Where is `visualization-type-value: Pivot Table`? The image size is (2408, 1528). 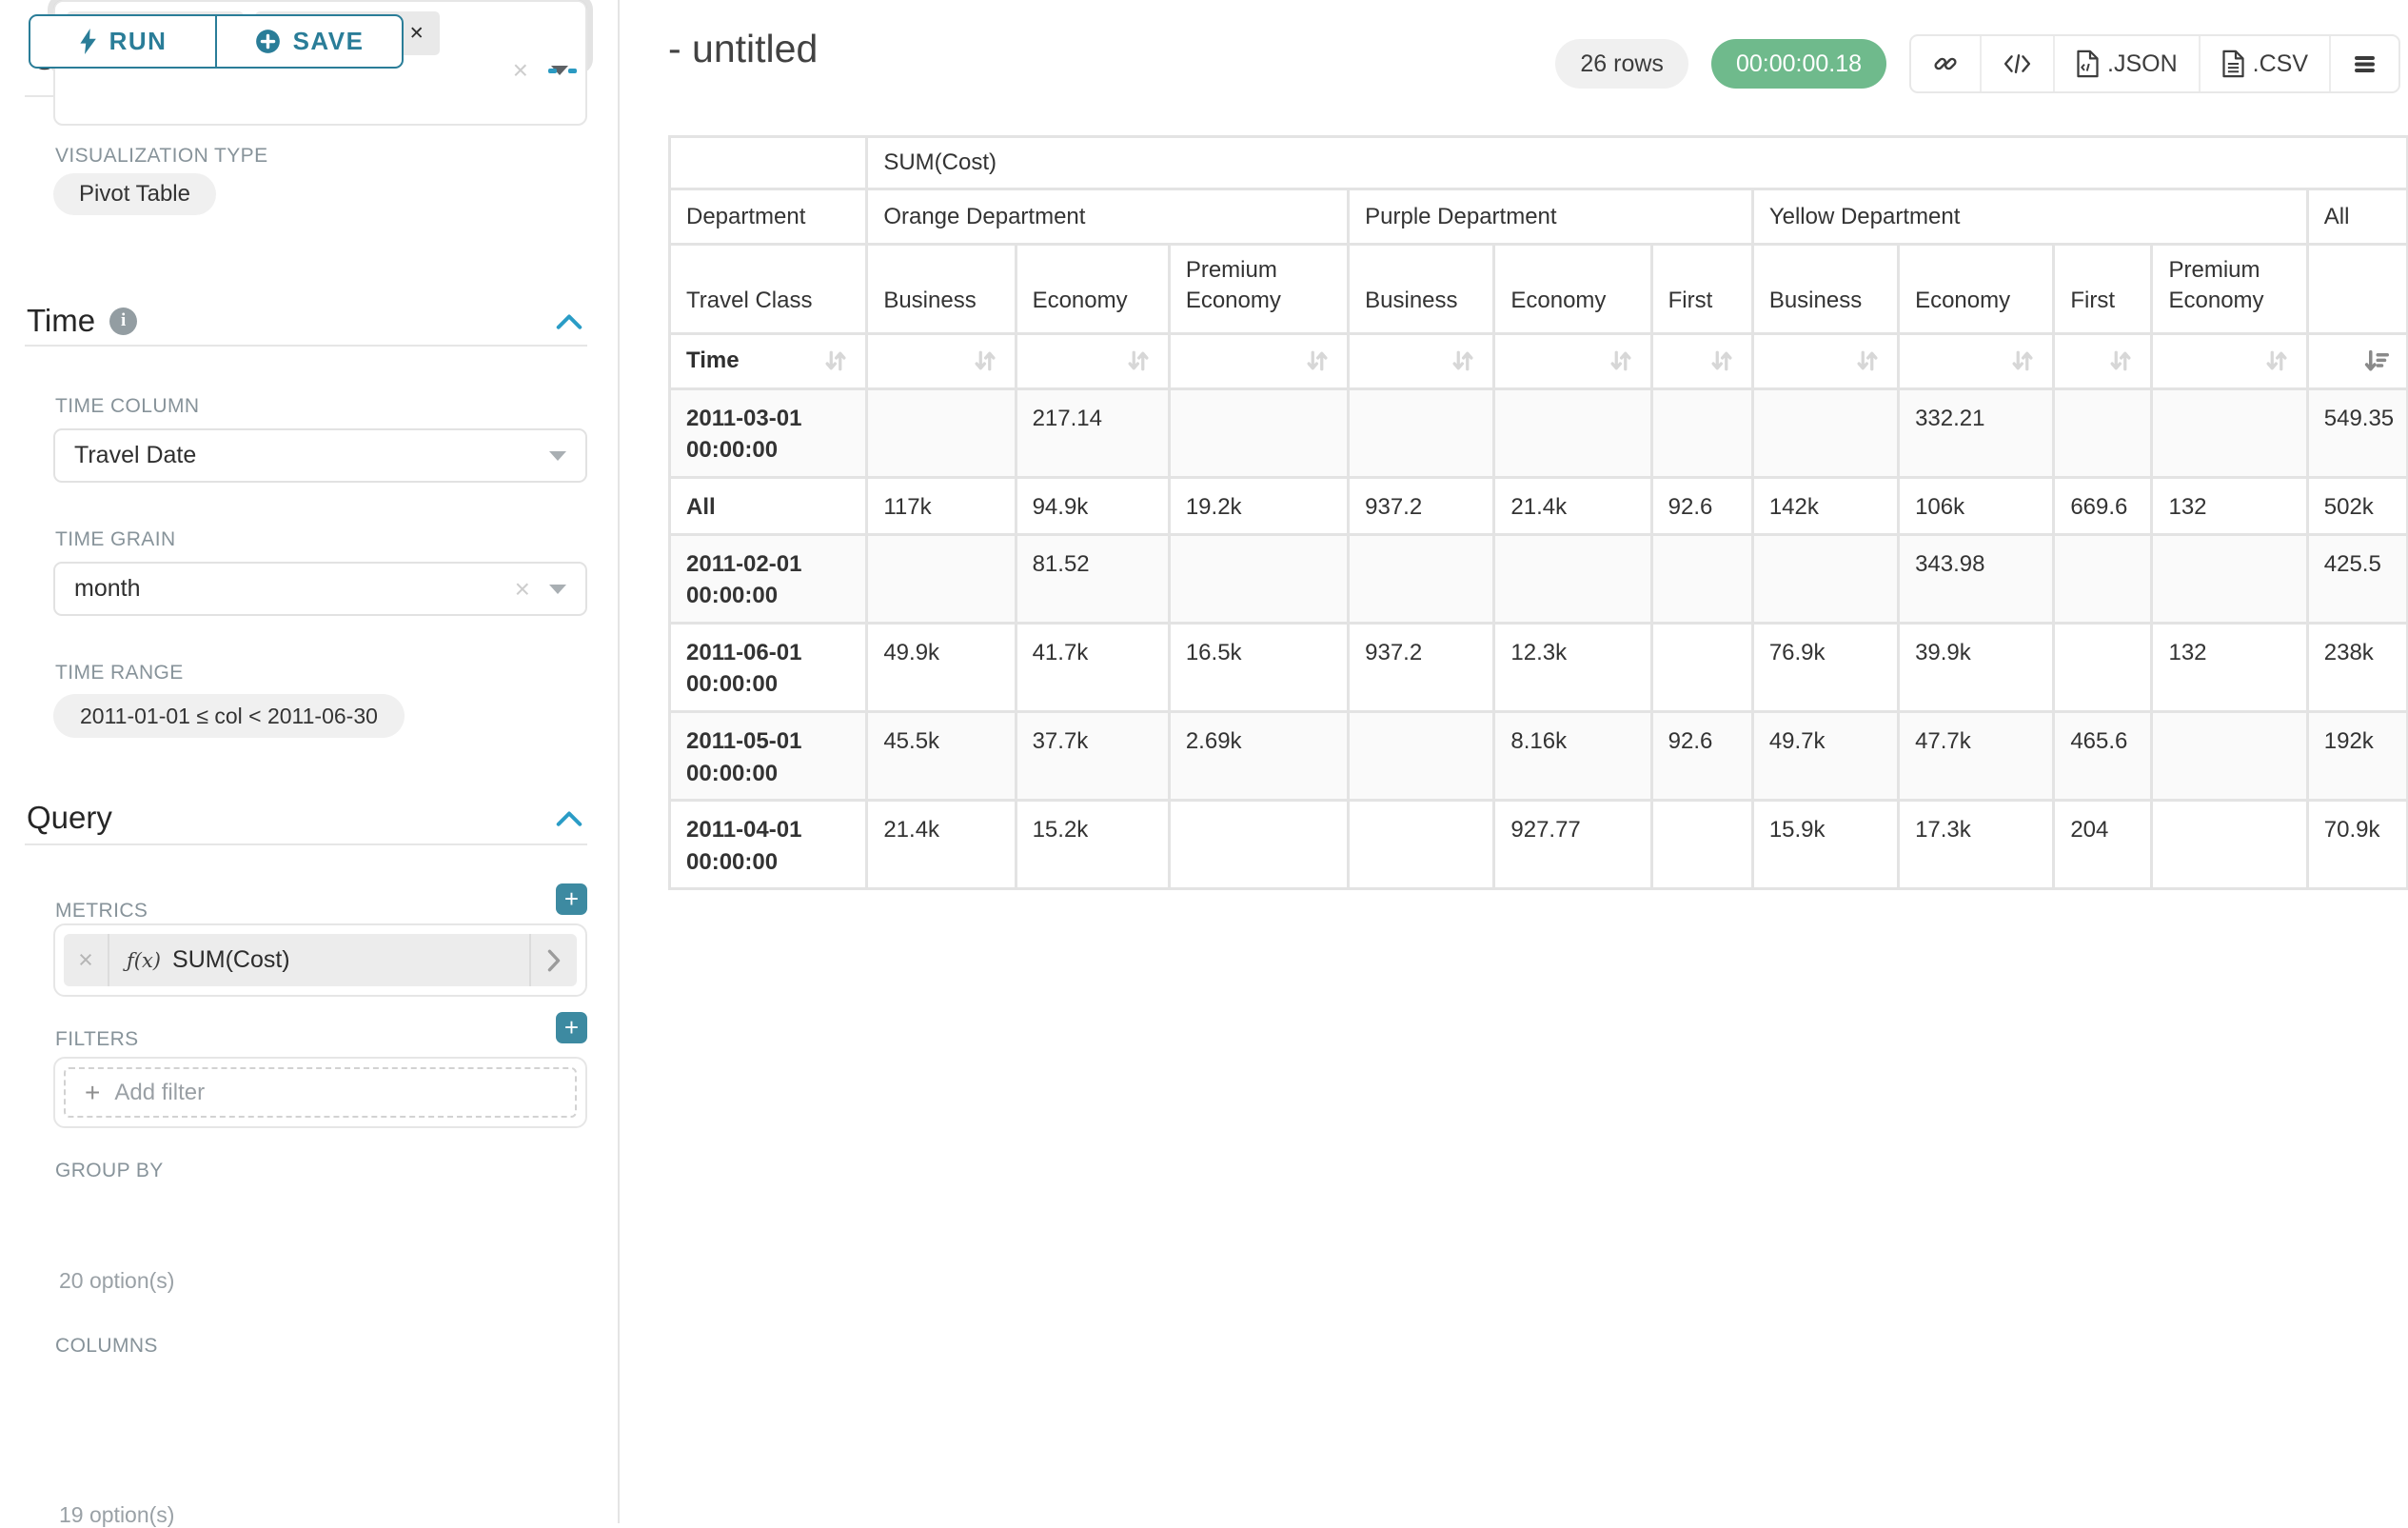 visualization-type-value: Pivot Table is located at coordinates (134, 194).